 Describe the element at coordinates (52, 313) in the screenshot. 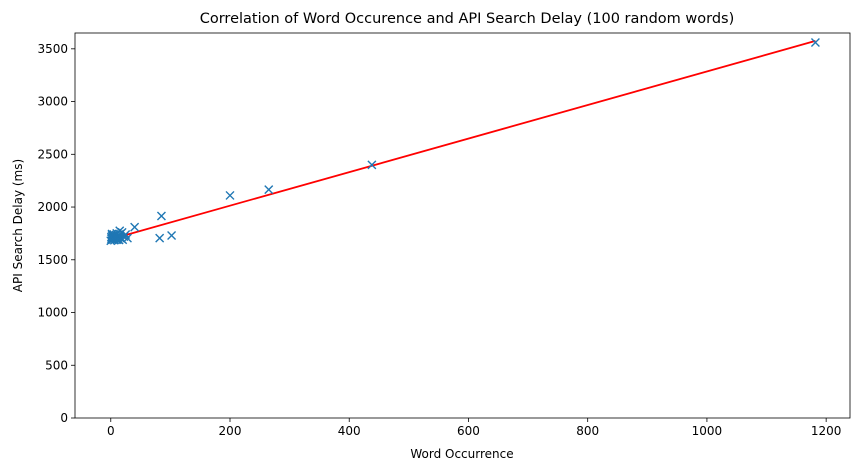

I see `y-tick-label: 1000` at that location.